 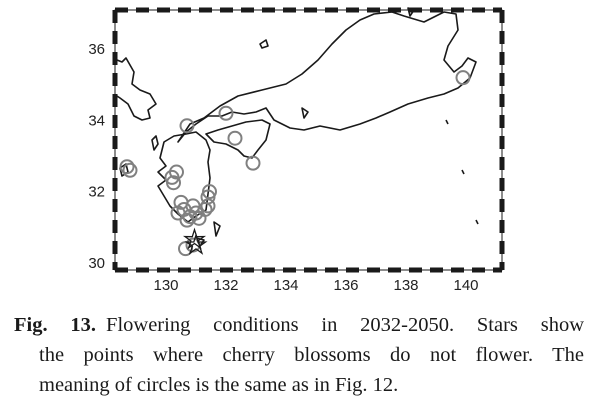 I want to click on x-tick-label: 140, so click(x=465, y=285).